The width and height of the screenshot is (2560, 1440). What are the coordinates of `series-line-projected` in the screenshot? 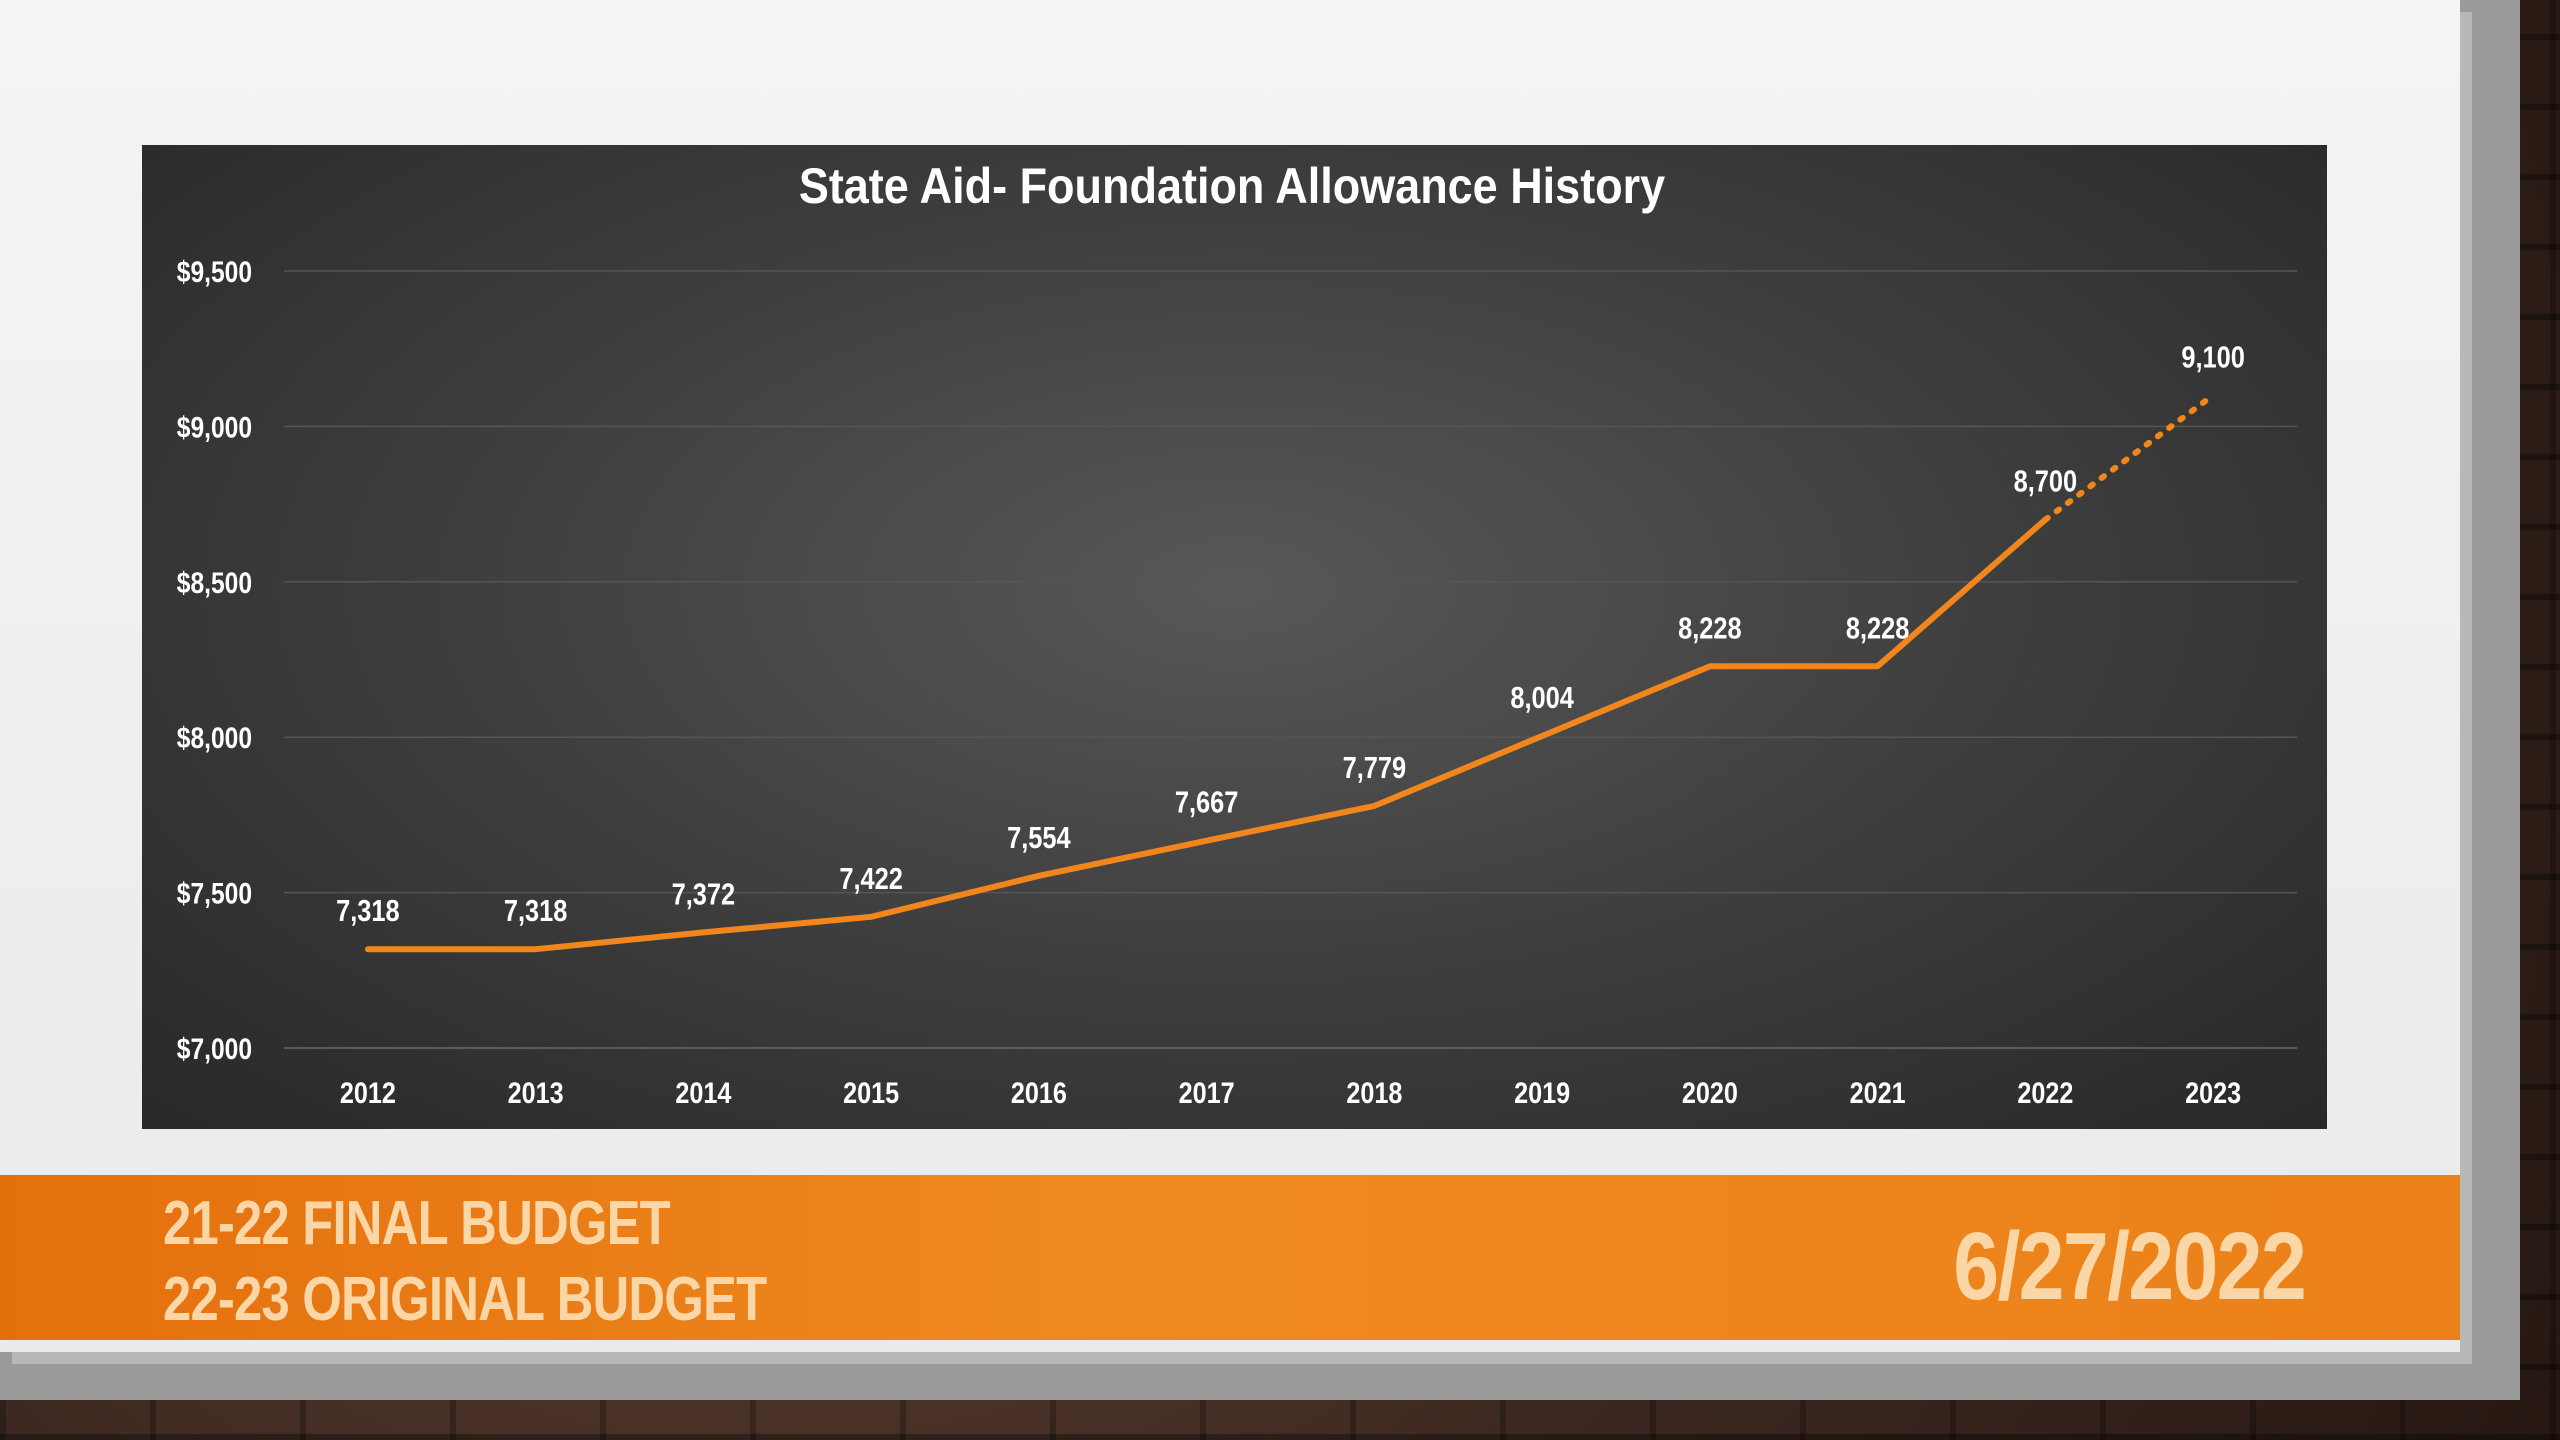 It's located at (2129, 457).